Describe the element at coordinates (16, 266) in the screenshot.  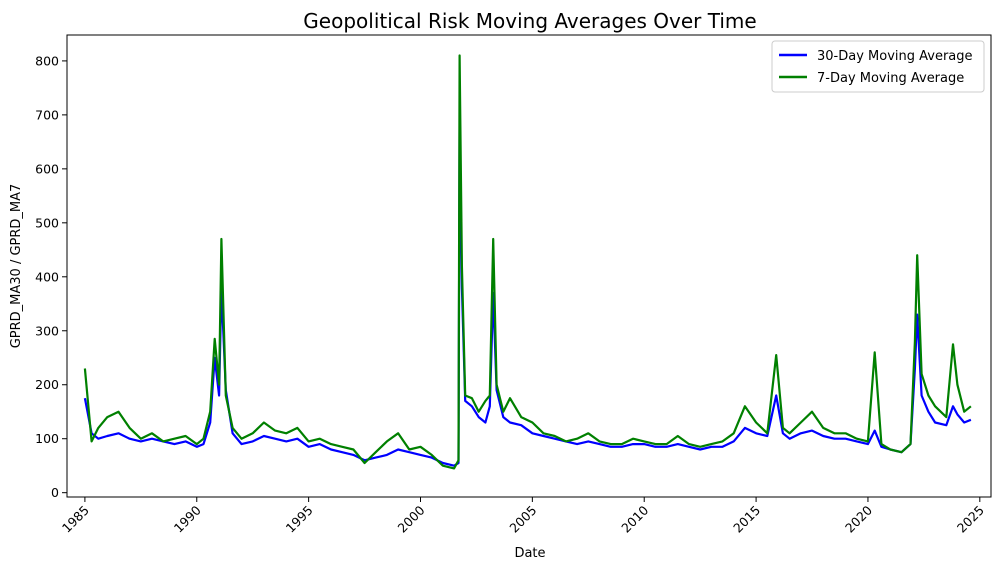
I see `y-axis-label: GPRD_MA30 / GPRD_MA7` at that location.